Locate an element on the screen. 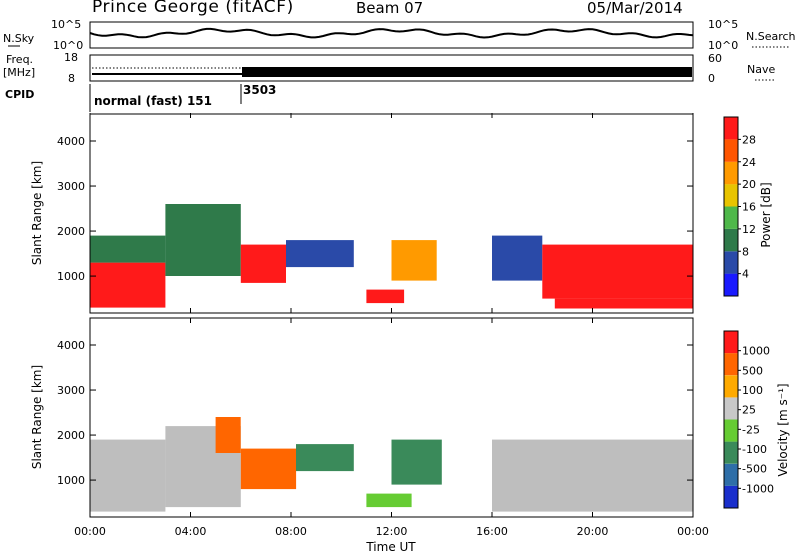 The height and width of the screenshot is (554, 800). velocity-colorbar-label: Velocity [m s⁻¹] is located at coordinates (783, 429).